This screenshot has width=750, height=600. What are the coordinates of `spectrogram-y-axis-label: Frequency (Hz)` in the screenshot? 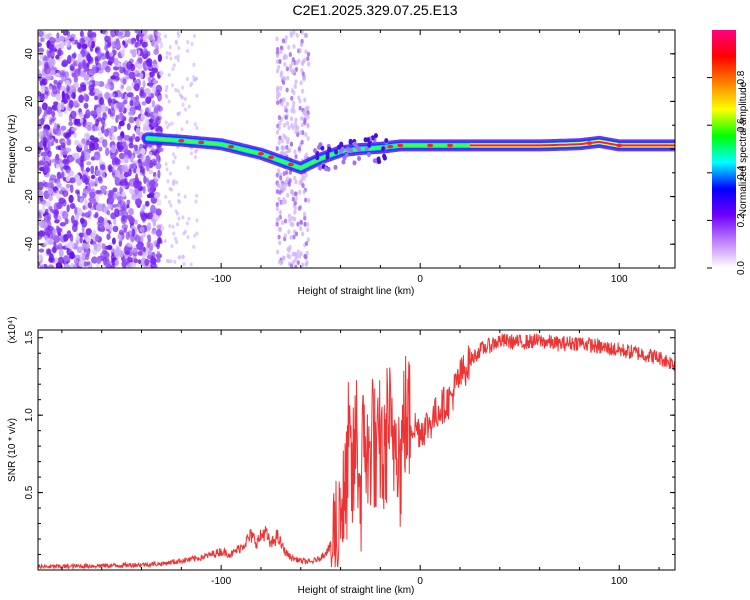 It's located at (12, 149).